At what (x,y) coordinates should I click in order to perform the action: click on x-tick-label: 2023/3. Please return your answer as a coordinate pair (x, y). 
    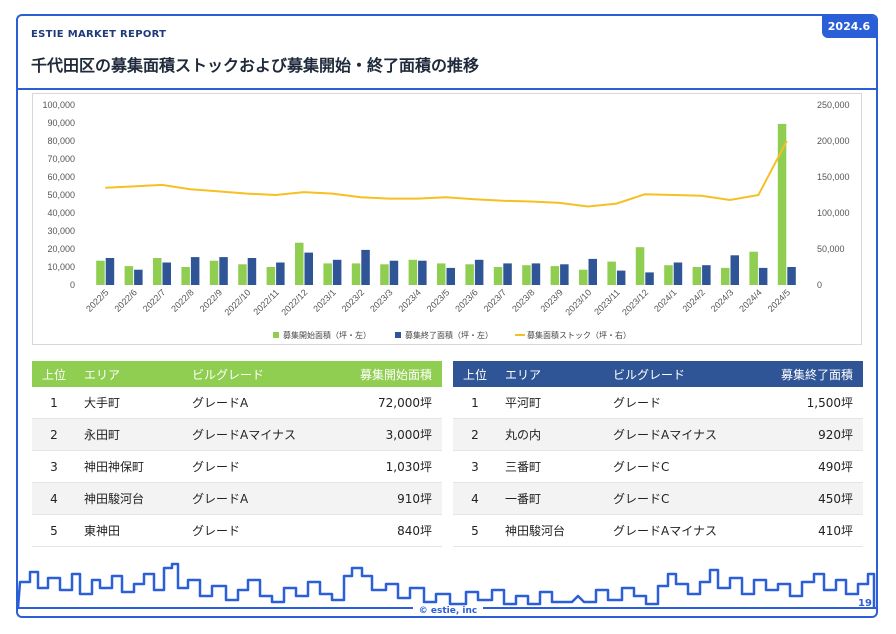
    Looking at the image, I should click on (381, 300).